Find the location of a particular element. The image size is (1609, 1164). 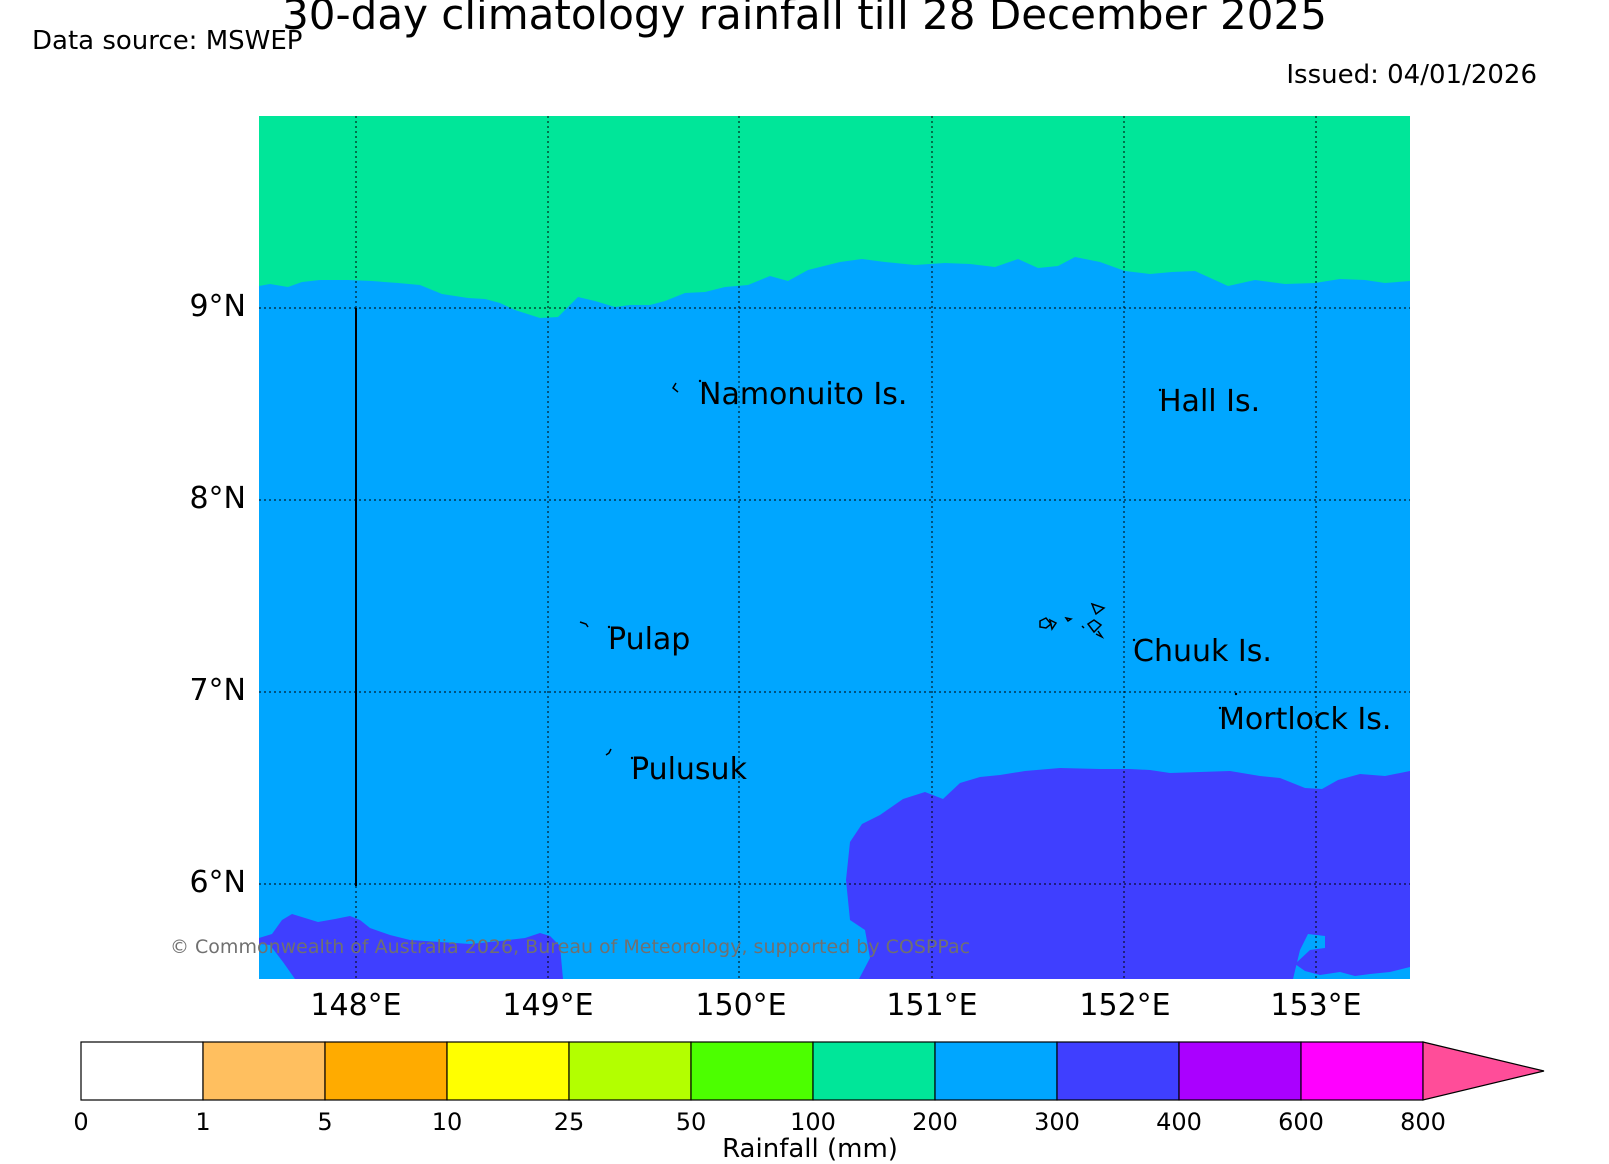

issued-date: Issued: 04/01/2026 is located at coordinates (1411, 75).